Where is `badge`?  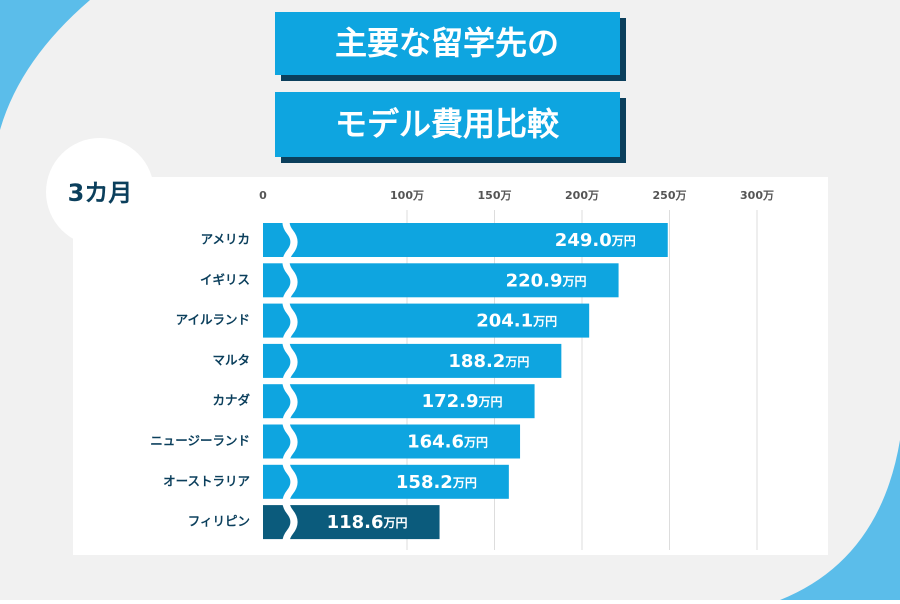
badge is located at coordinates (100, 192).